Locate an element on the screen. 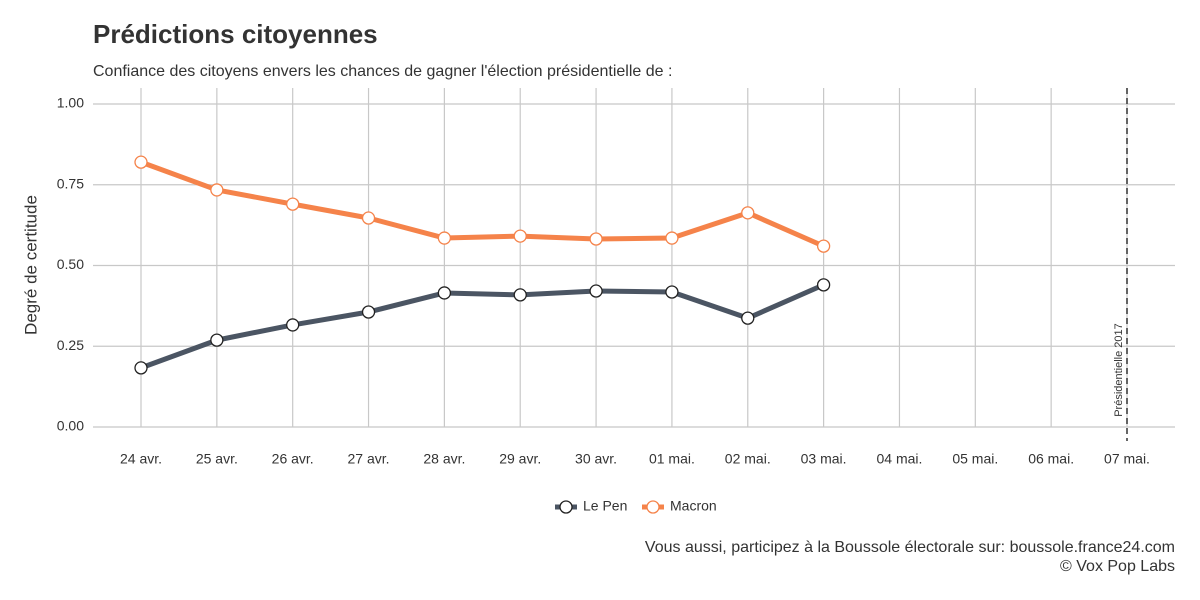 The width and height of the screenshot is (1200, 600). y-tick-label: 0.75 is located at coordinates (70, 183).